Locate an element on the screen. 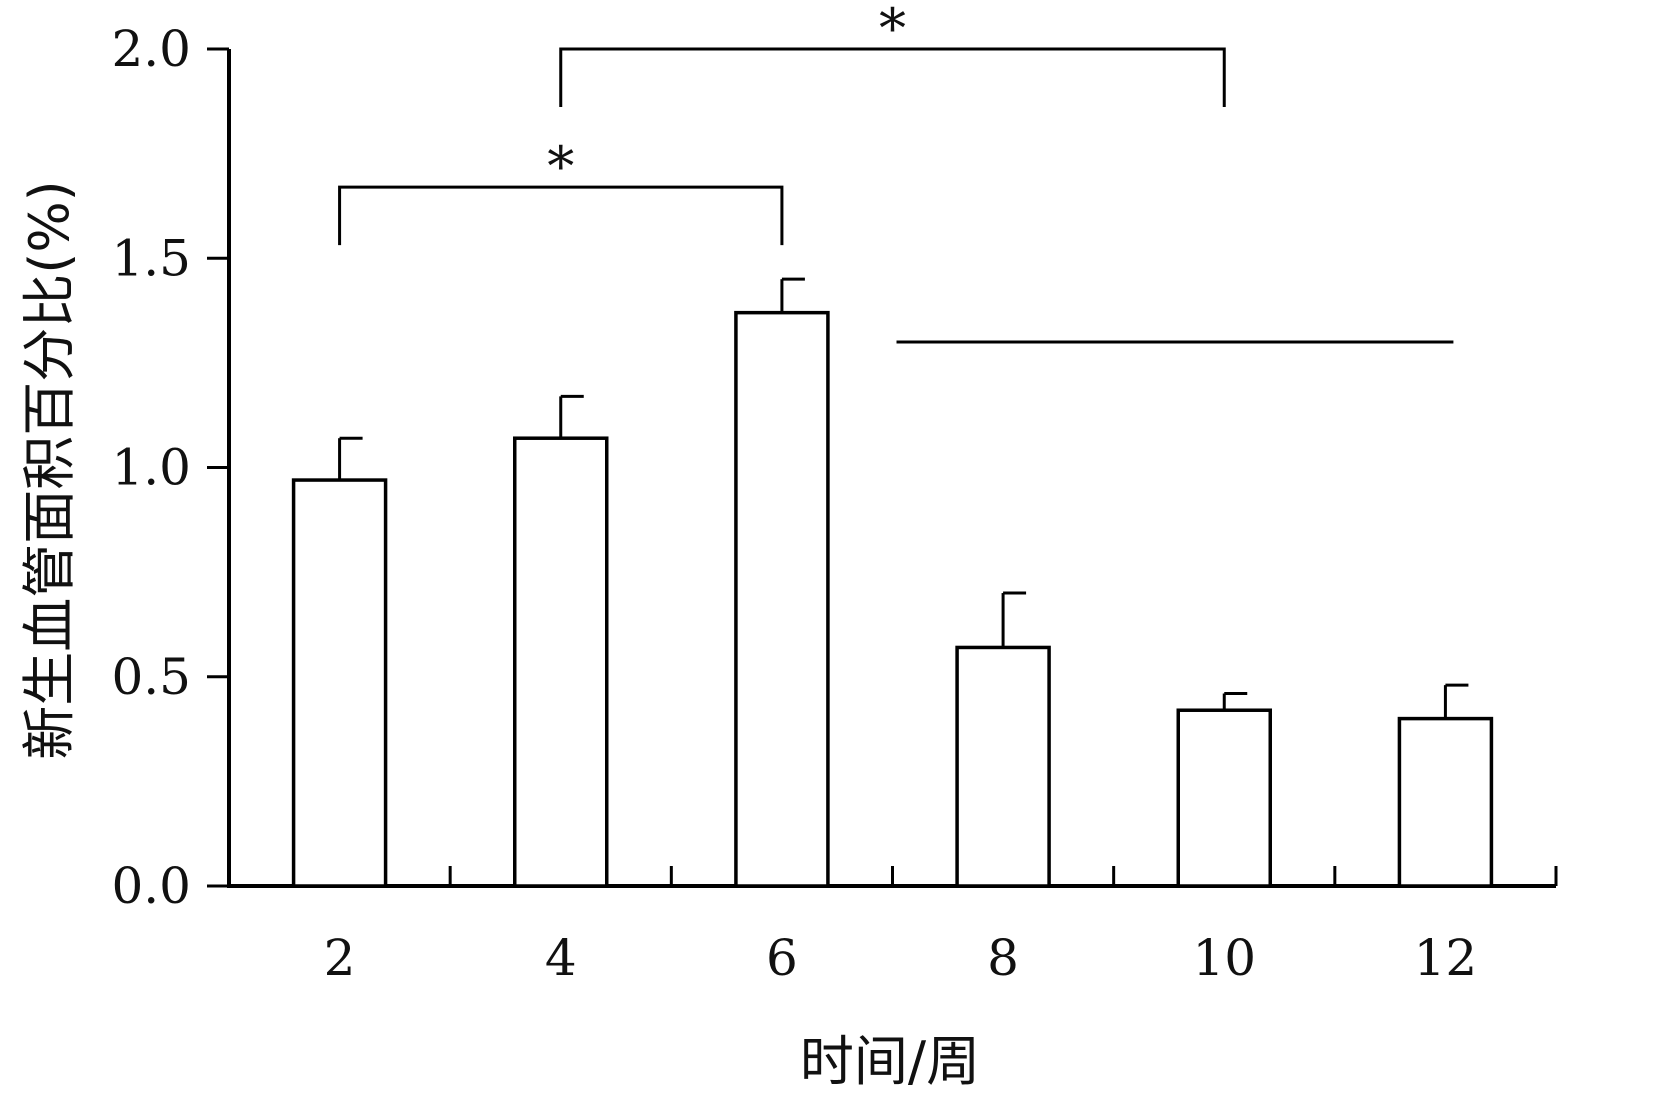 This screenshot has width=1654, height=1094. x-tick-label: 12 is located at coordinates (1446, 958).